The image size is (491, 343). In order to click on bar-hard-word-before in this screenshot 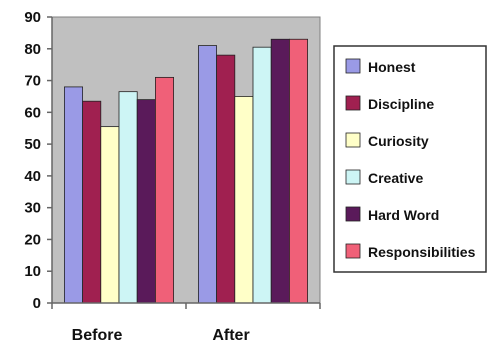, I will do `click(146, 201)`.